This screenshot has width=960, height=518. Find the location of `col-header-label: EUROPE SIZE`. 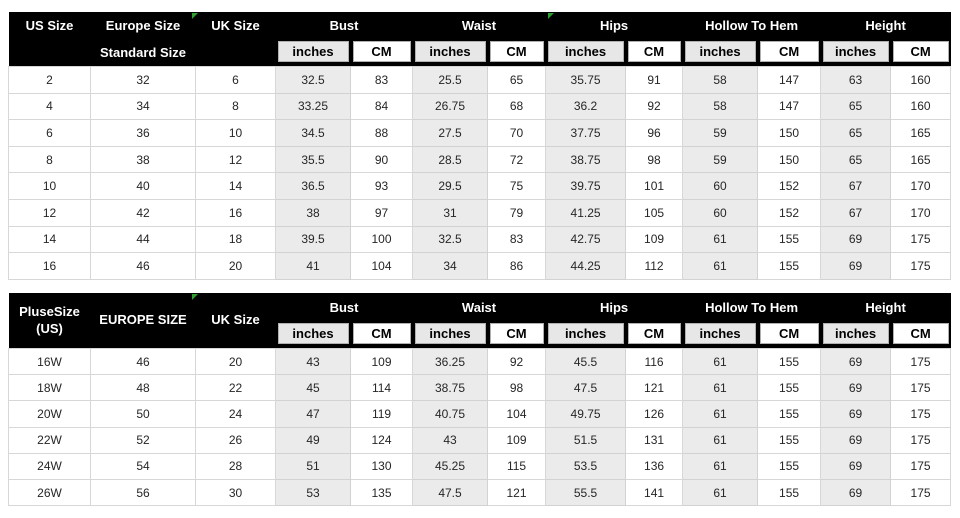

col-header-label: EUROPE SIZE is located at coordinates (143, 320).